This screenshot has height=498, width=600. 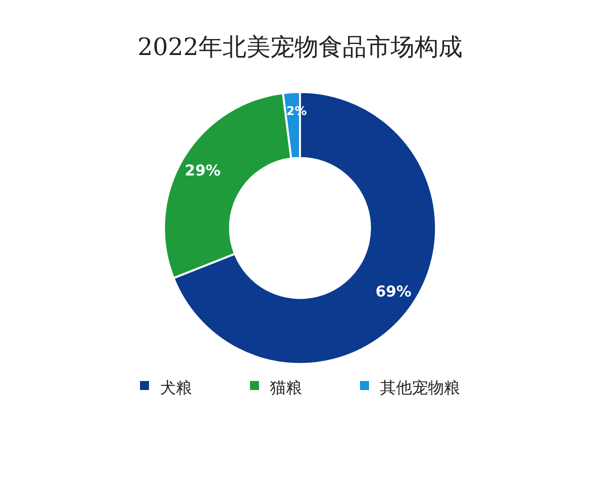 What do you see at coordinates (300, 47) in the screenshot?
I see `chart-title: 2022年北美宠物食品市场构成` at bounding box center [300, 47].